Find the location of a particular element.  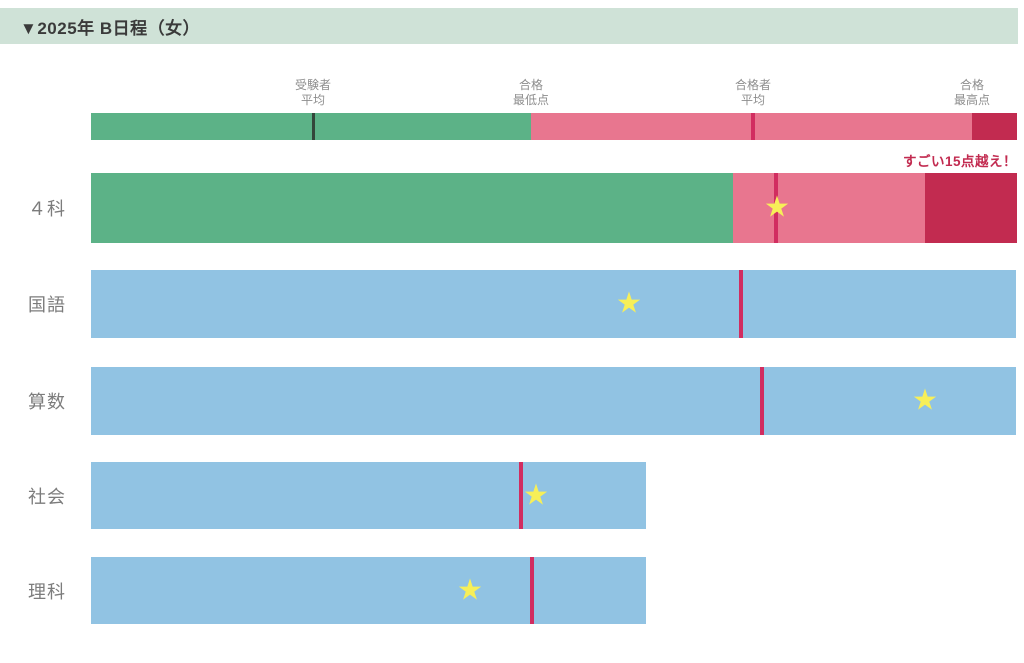

passer-average-label-line: 平均 is located at coordinates (752, 100).